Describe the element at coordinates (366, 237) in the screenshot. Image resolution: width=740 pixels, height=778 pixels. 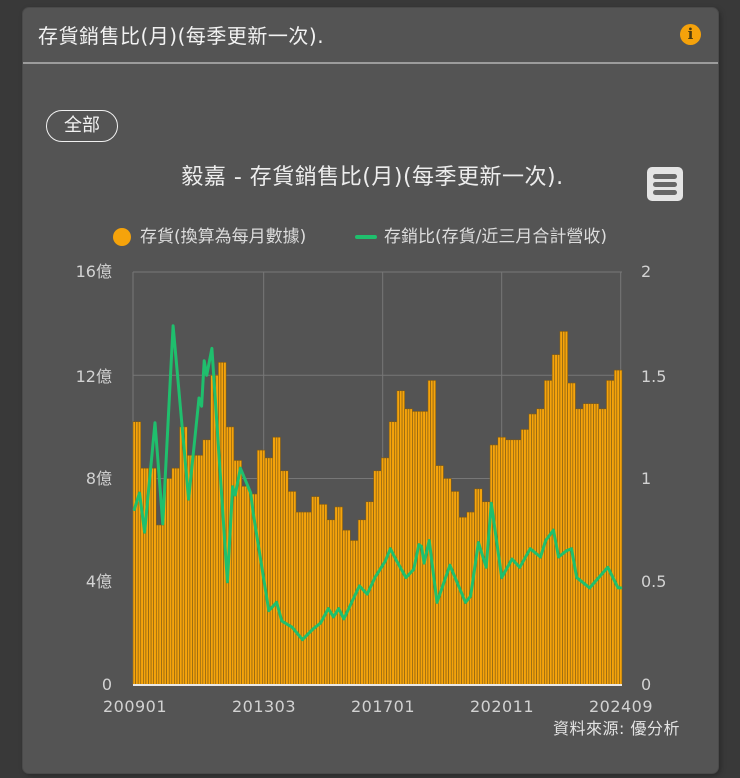
I see `legend-ratio-marker-icon` at that location.